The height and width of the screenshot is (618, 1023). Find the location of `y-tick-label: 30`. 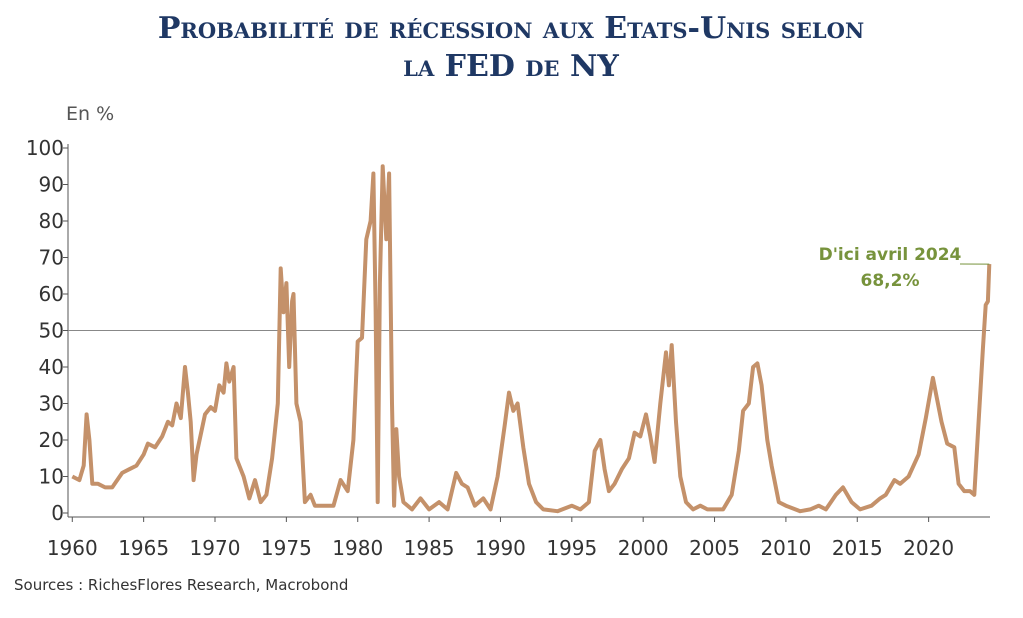

y-tick-label: 30 is located at coordinates (51, 404).